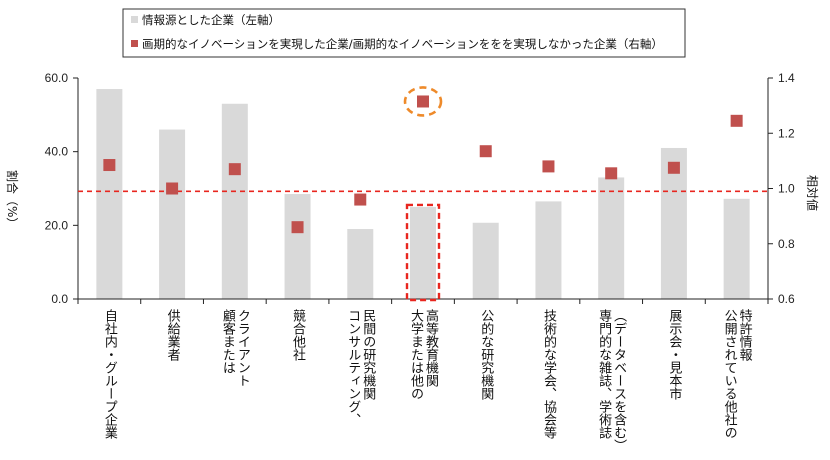 This screenshot has height=460, width=830. Describe the element at coordinates (786, 299) in the screenshot. I see `y-right-tick-label: 0.6` at that location.